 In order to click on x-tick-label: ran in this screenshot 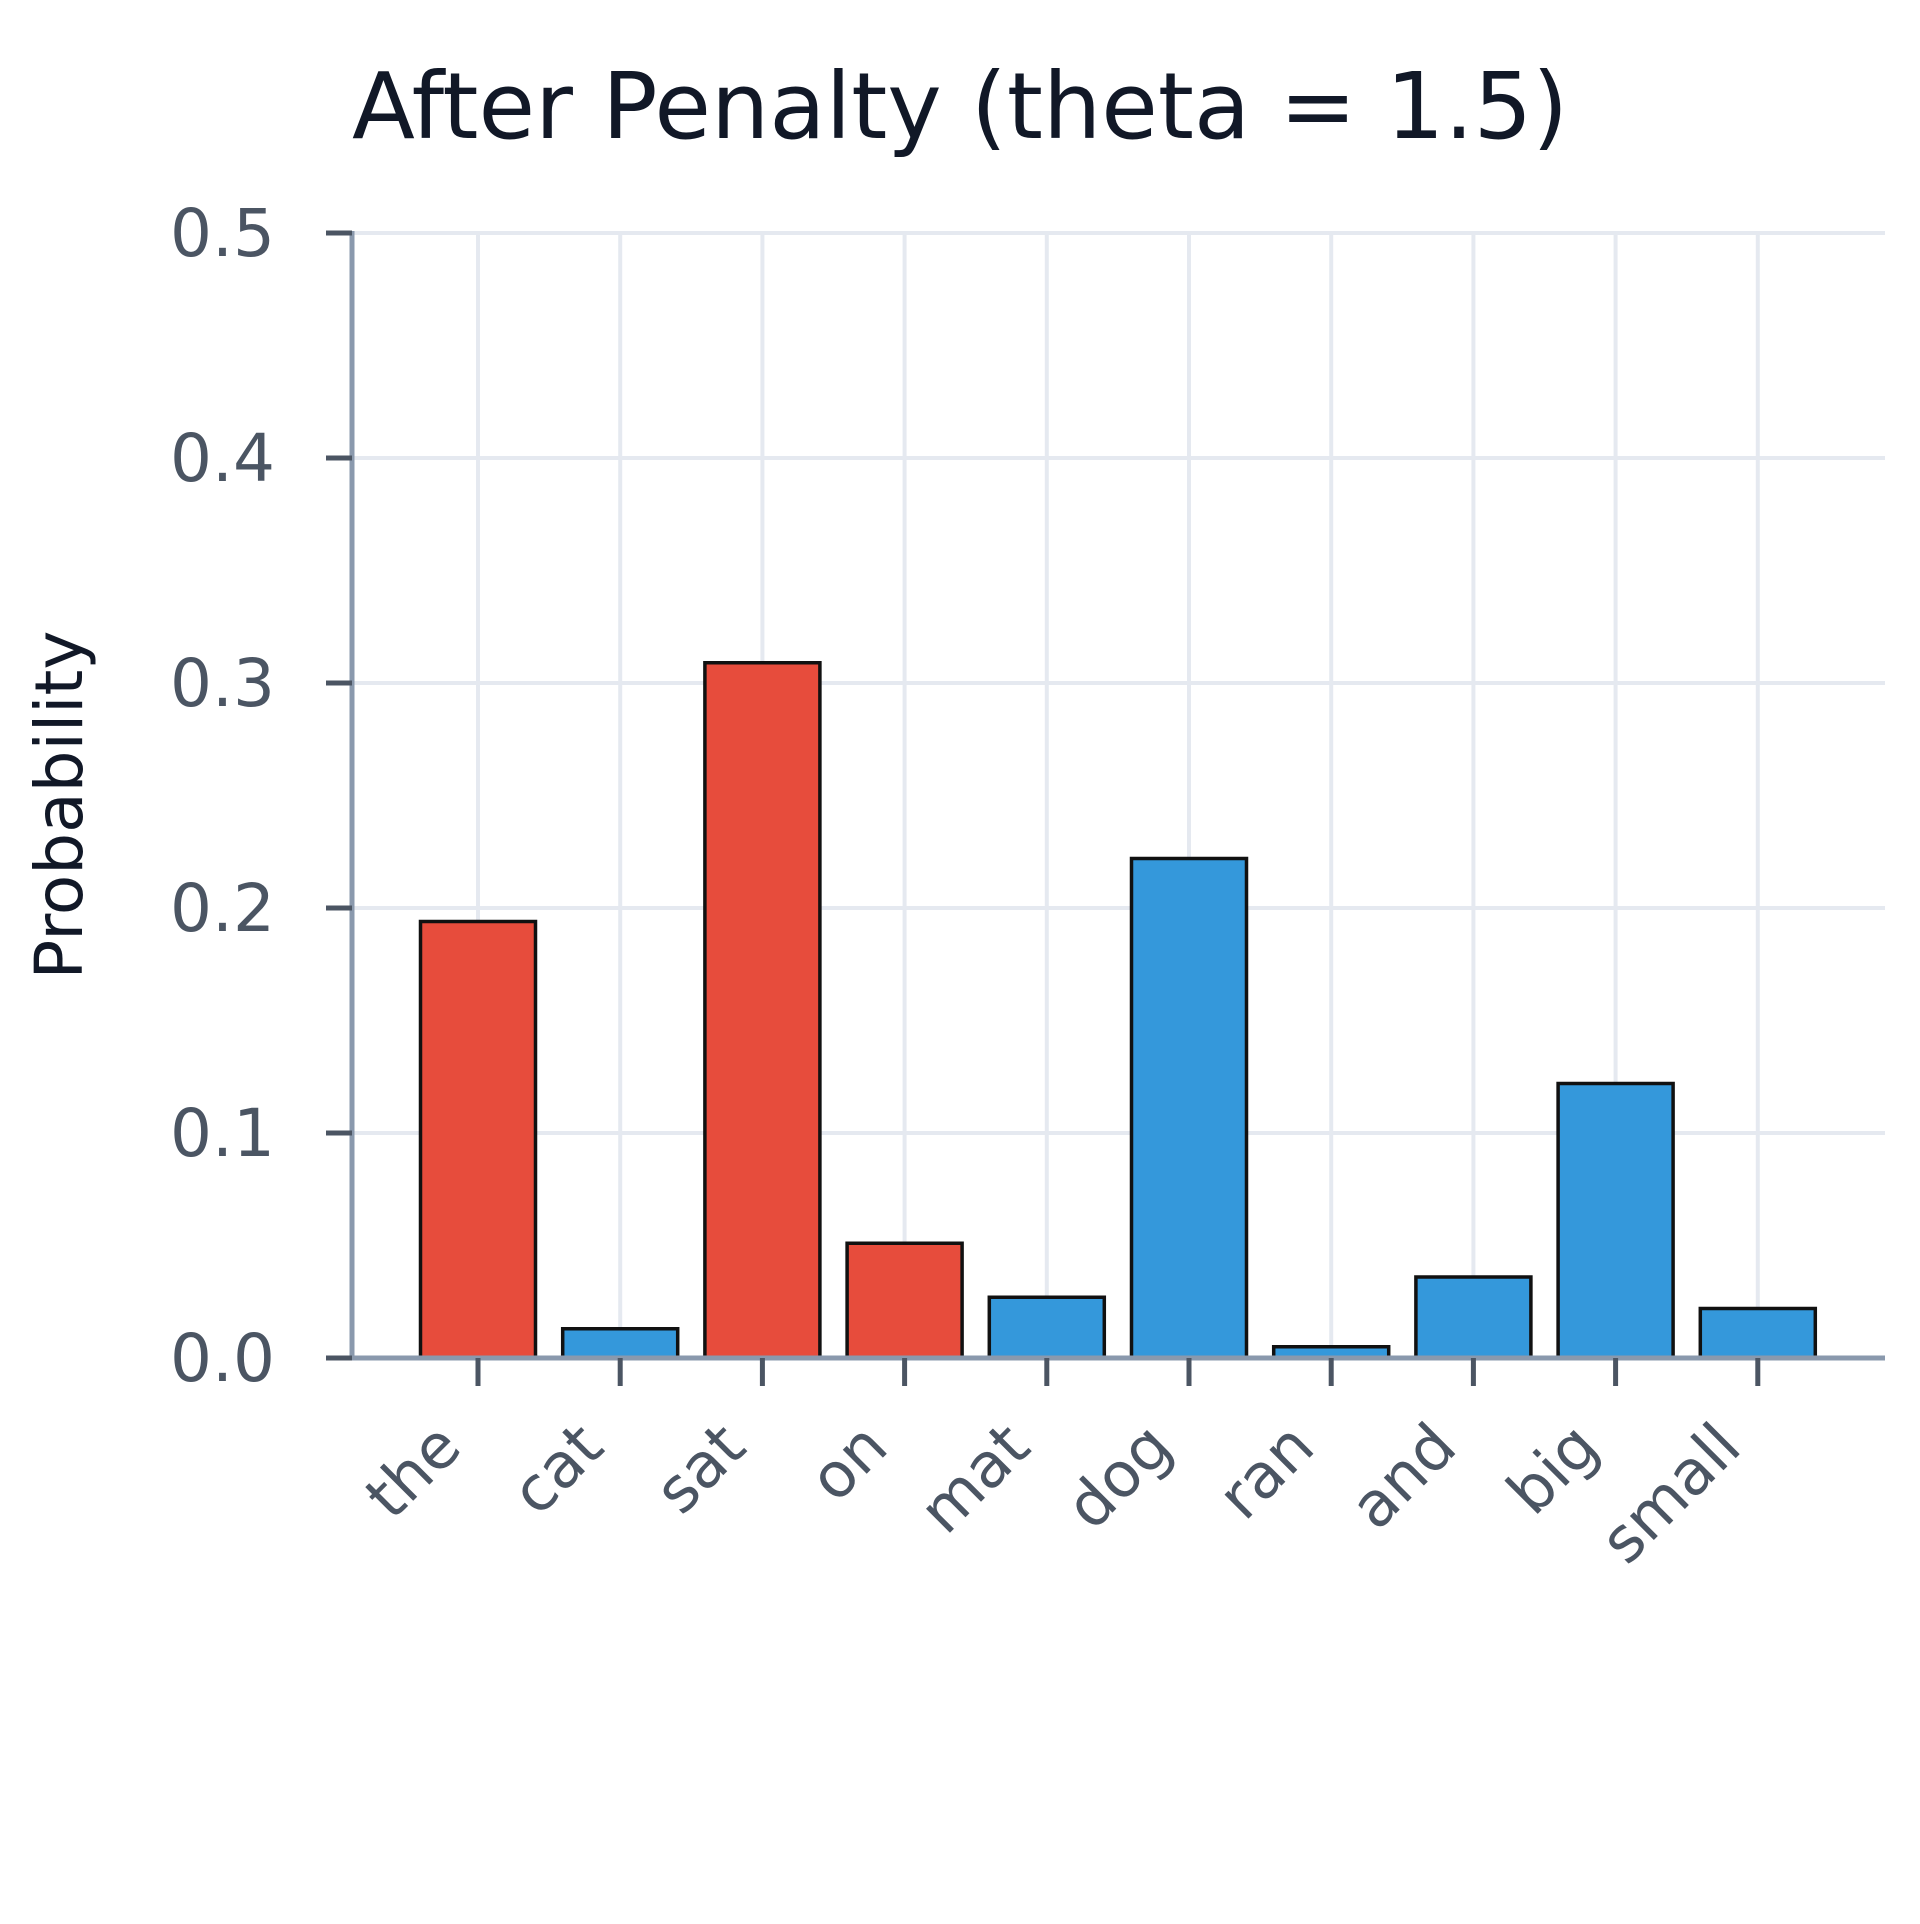, I will do `click(1266, 1471)`.